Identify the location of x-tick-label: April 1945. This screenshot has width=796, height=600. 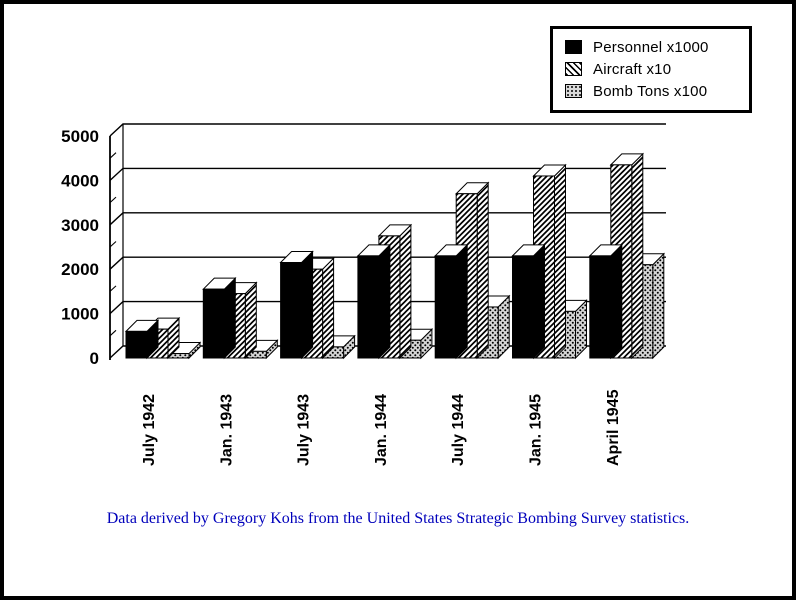
(613, 427).